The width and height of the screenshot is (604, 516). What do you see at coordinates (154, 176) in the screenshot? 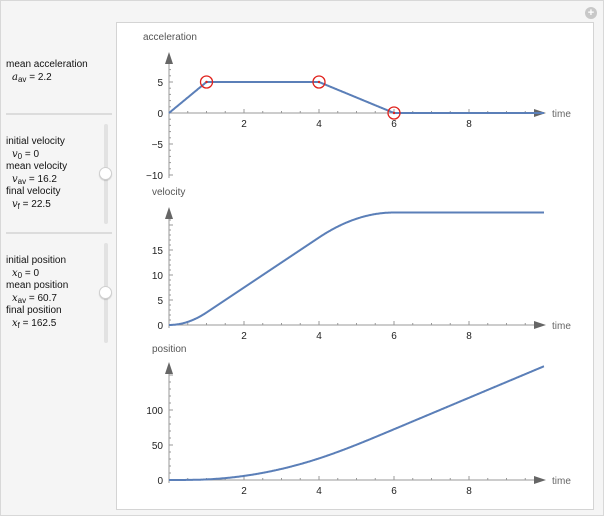
I see `y-tick-label: −10` at bounding box center [154, 176].